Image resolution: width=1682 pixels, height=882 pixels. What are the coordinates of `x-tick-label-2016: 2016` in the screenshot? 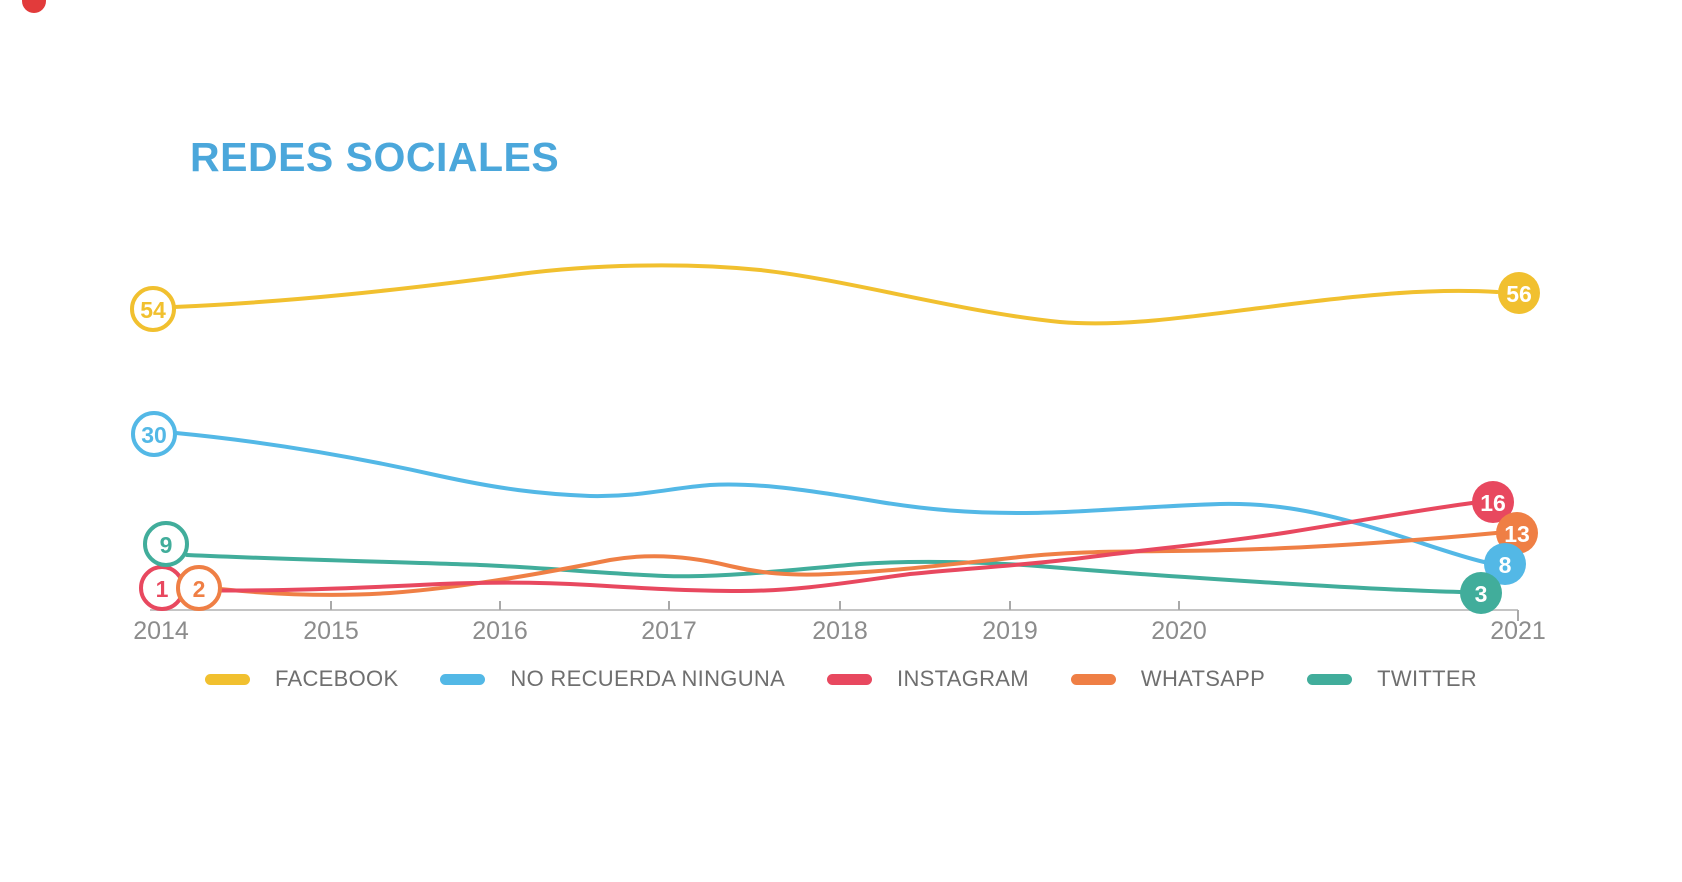 It's located at (500, 631).